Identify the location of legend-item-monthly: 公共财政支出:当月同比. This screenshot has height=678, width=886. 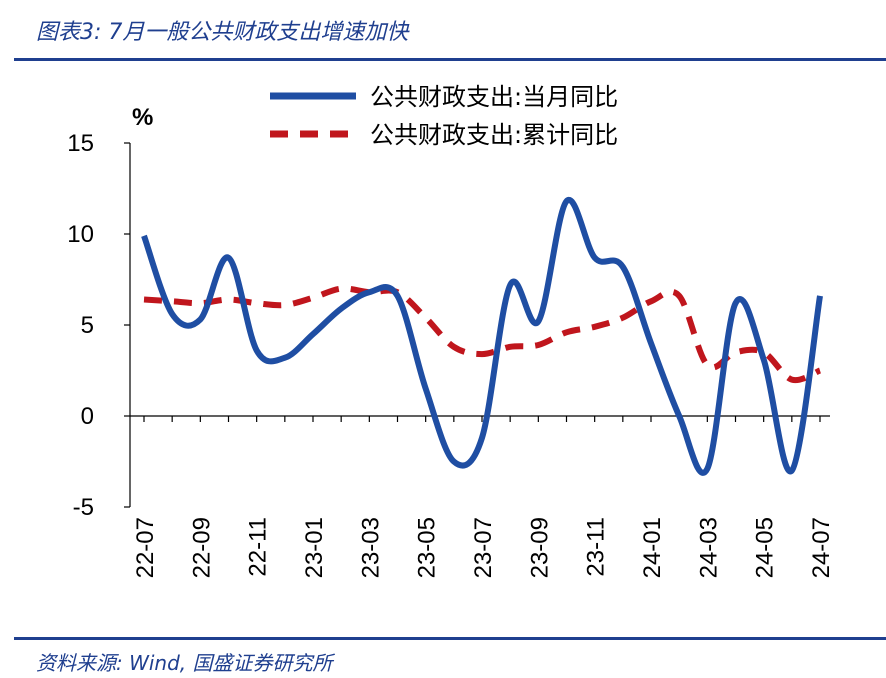
(444, 97).